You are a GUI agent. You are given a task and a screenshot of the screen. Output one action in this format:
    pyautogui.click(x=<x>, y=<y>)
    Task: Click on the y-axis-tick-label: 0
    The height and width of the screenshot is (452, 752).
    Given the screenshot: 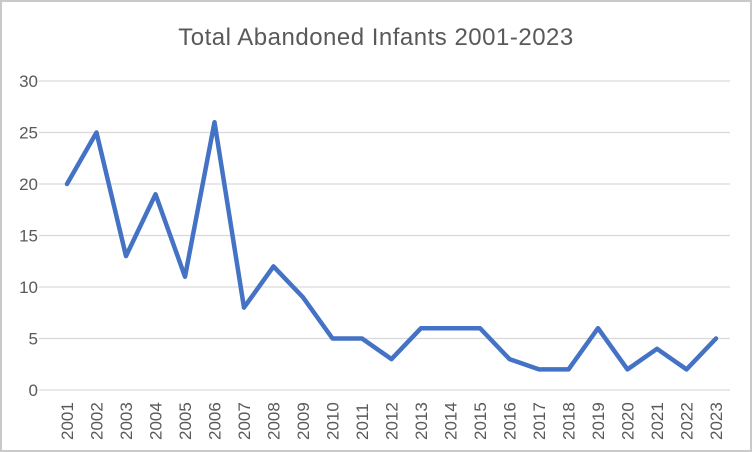 What is the action you would take?
    pyautogui.click(x=33, y=390)
    